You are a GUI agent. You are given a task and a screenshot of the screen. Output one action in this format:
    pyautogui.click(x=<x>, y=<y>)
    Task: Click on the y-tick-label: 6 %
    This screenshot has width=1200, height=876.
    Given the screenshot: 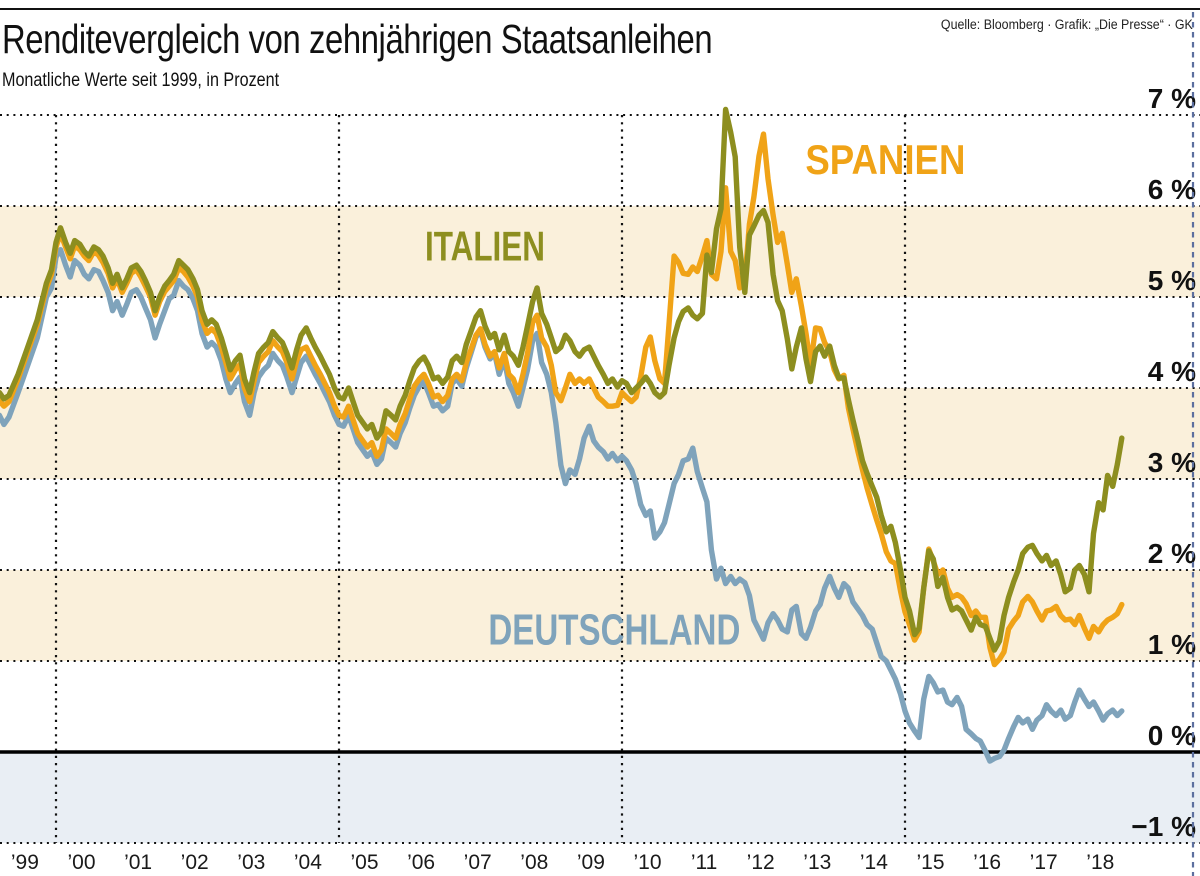 What is the action you would take?
    pyautogui.click(x=1172, y=189)
    